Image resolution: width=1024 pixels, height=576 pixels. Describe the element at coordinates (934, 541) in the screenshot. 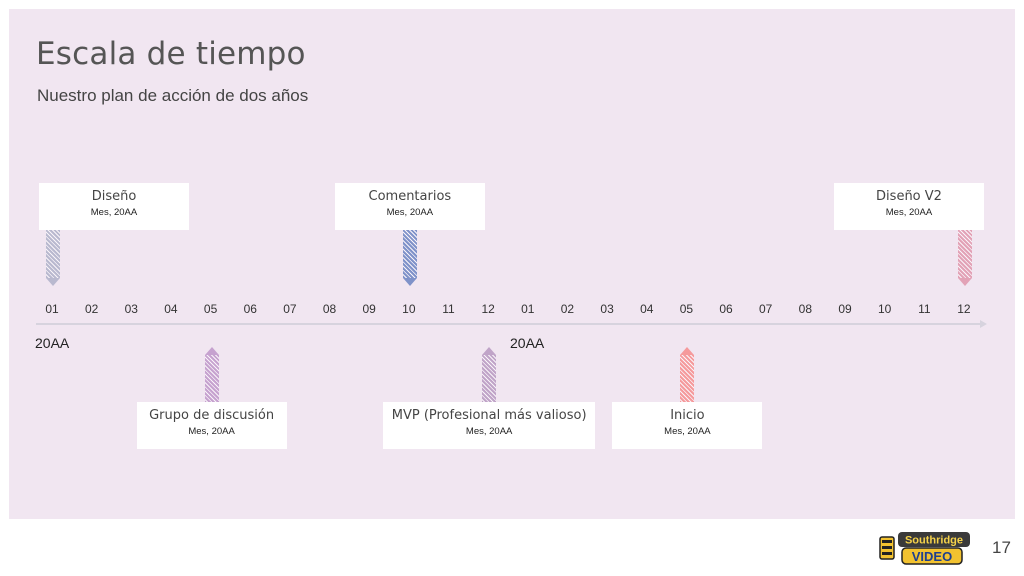

I see `logo-text-top: Southridge` at that location.